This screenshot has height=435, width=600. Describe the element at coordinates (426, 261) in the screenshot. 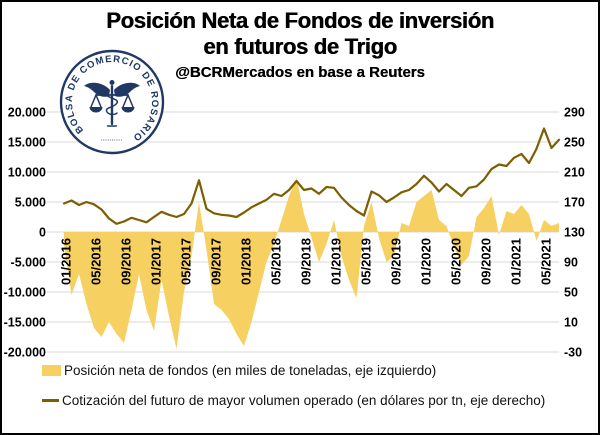

I see `svg-text: 01/2020` at that location.